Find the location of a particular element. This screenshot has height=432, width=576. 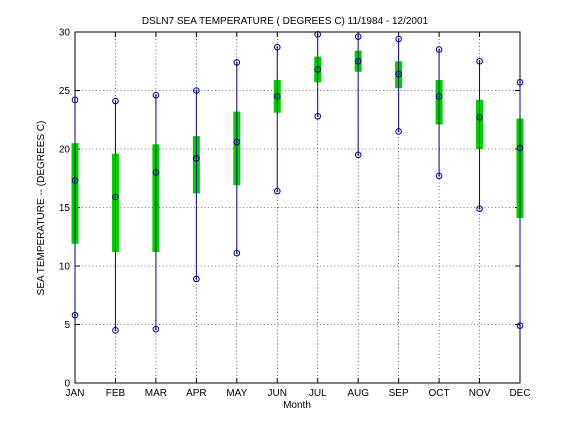

median-marker-oct is located at coordinates (439, 96).